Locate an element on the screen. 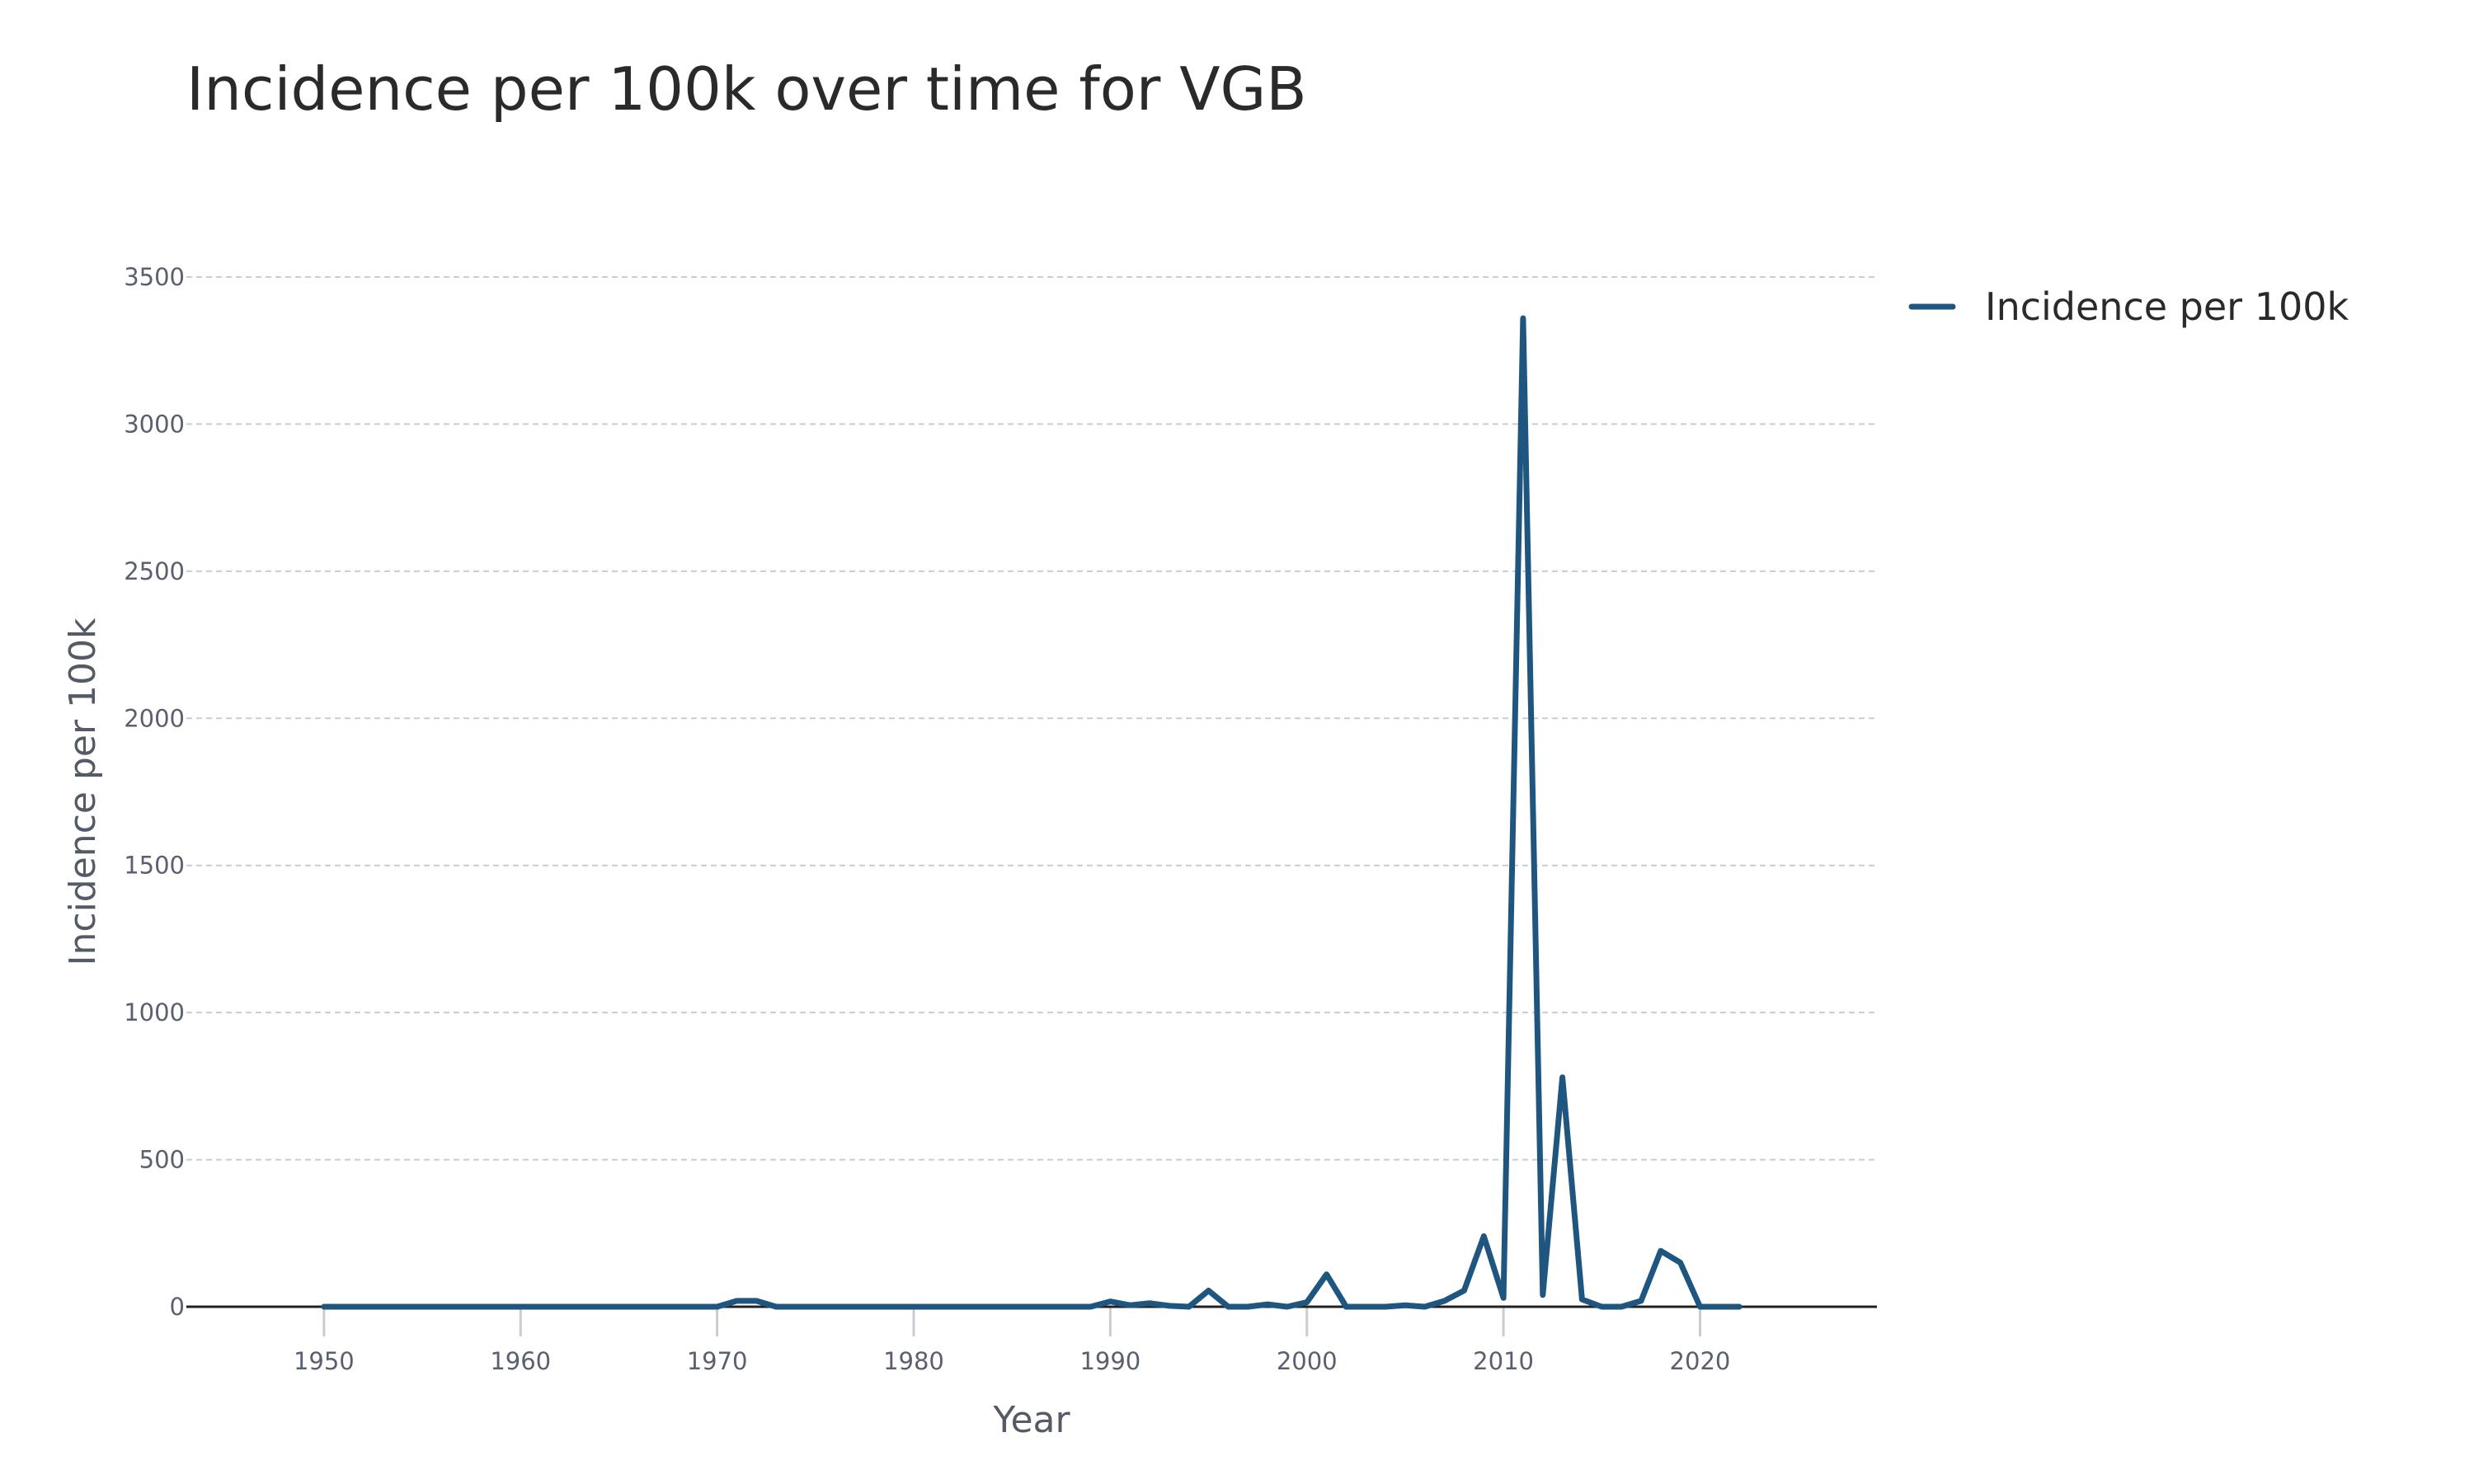 This screenshot has width=2474, height=1484. chart-title: Incidence per 100k over time for VGB is located at coordinates (746, 89).